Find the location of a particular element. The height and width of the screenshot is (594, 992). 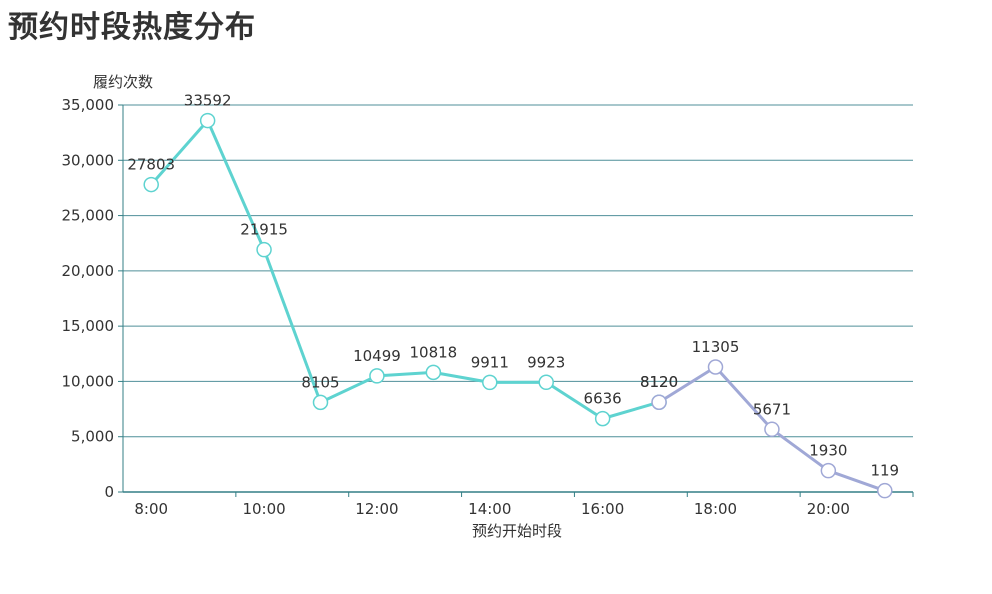

data-label: 5671 is located at coordinates (772, 409).